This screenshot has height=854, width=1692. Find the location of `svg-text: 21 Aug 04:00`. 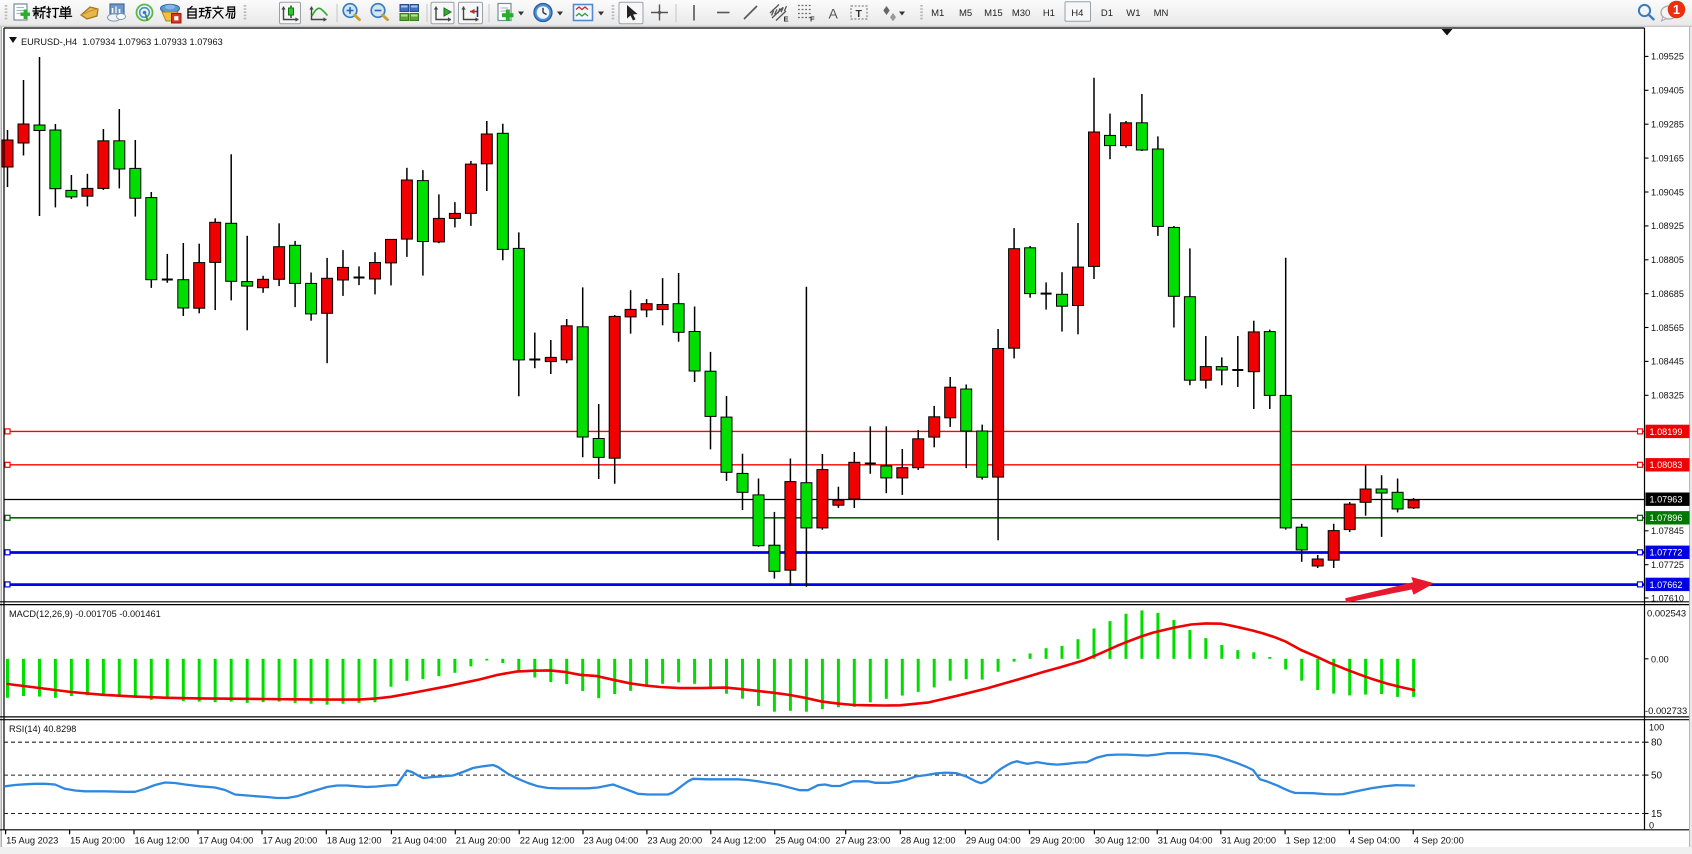

svg-text: 21 Aug 04:00 is located at coordinates (419, 841).